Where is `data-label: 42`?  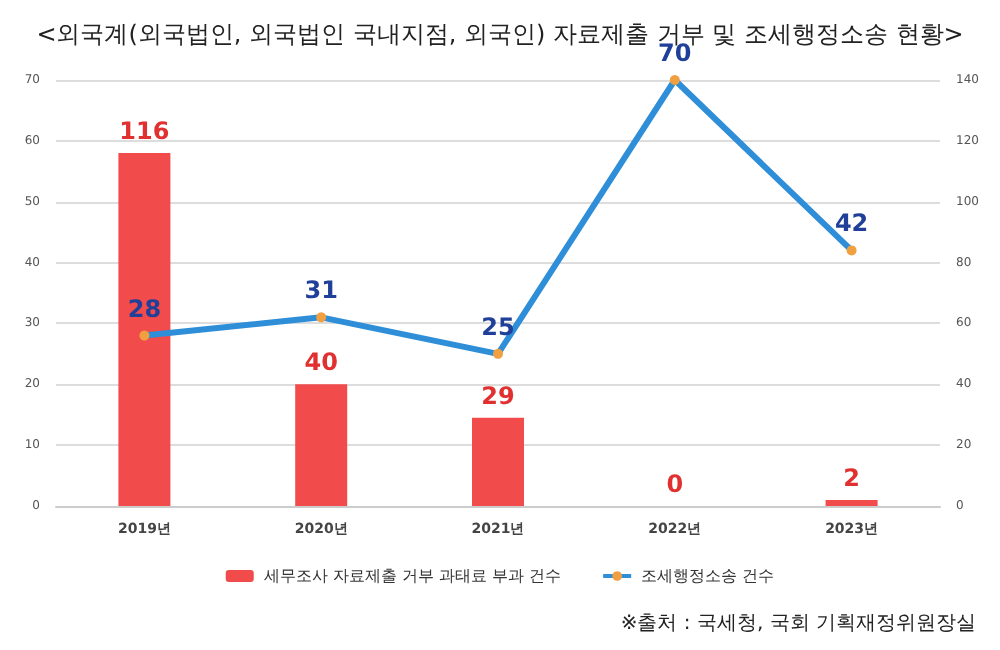 data-label: 42 is located at coordinates (851, 223).